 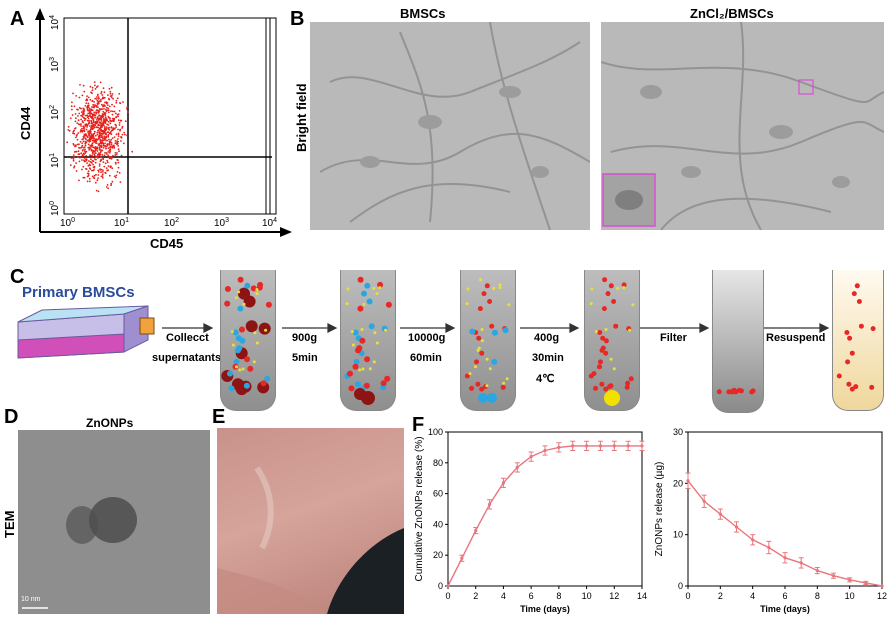 I want to click on workflow-arrows, so click(x=496, y=328).